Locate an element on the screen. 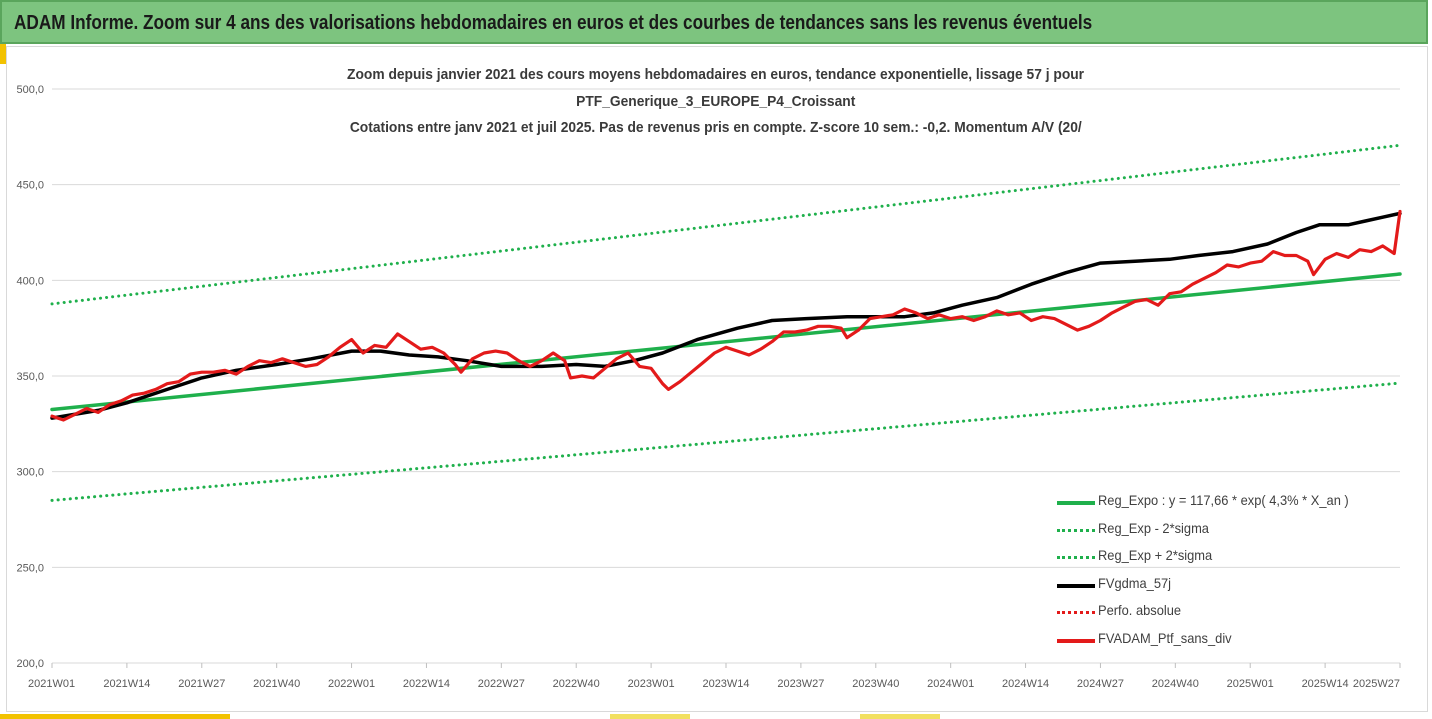  frame-accent-bottom-mid2 is located at coordinates (900, 716).